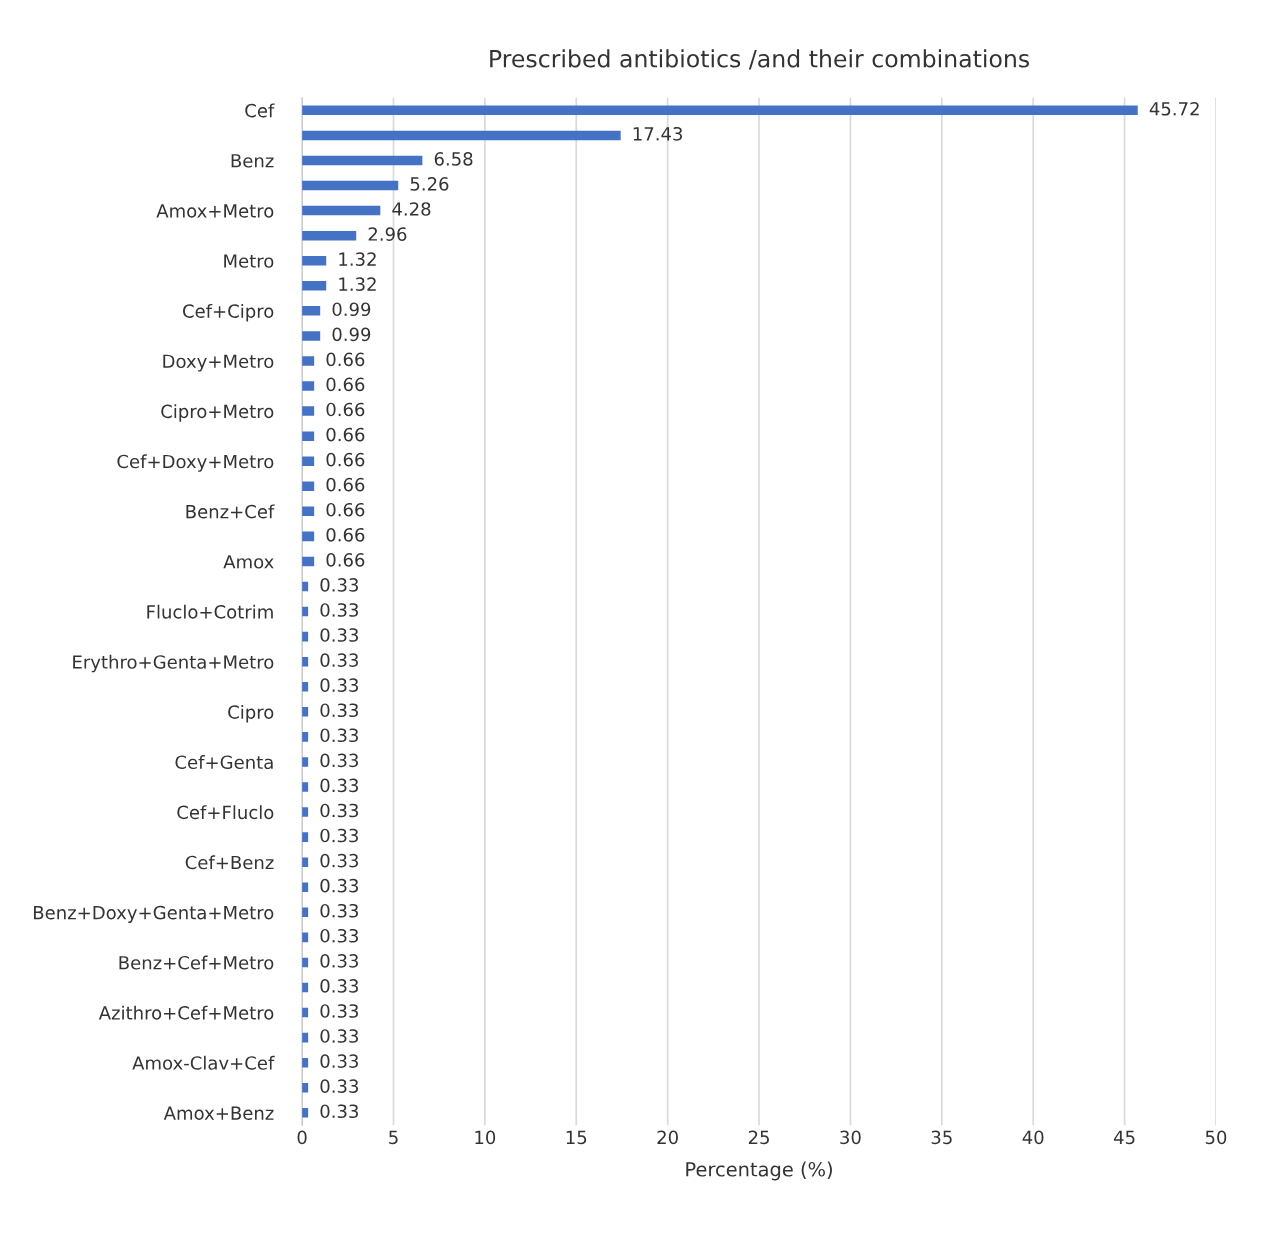 This screenshot has height=1238, width=1264. What do you see at coordinates (248, 562) in the screenshot?
I see `y-tick-label: Amox` at bounding box center [248, 562].